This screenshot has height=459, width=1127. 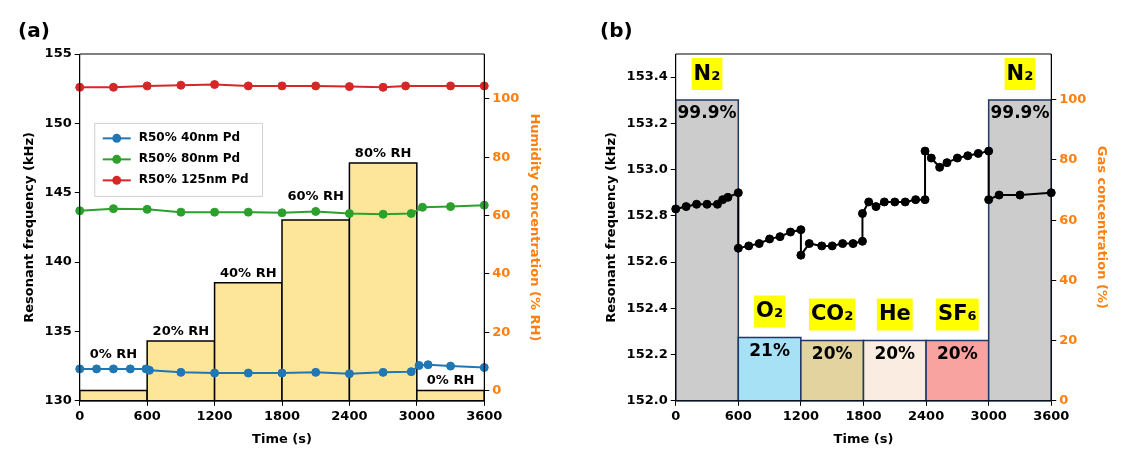 What do you see at coordinates (647, 215) in the screenshot?
I see `y-tick-label: 152.8` at bounding box center [647, 215].